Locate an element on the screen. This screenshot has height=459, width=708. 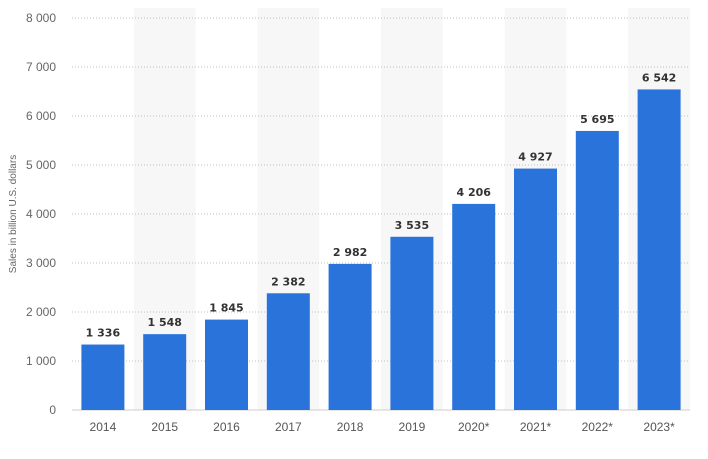
x-tick-label: 2017 is located at coordinates (288, 427).